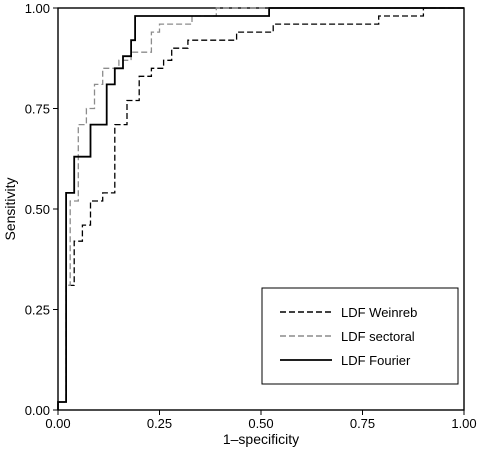 This screenshot has width=480, height=454. I want to click on x-tick-label: 0.75, so click(362, 423).